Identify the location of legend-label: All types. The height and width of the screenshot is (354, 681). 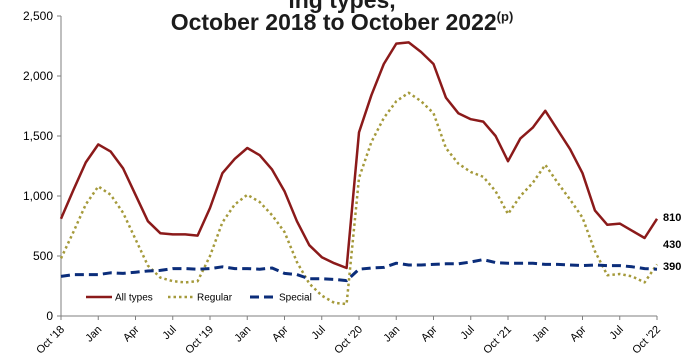
(134, 298).